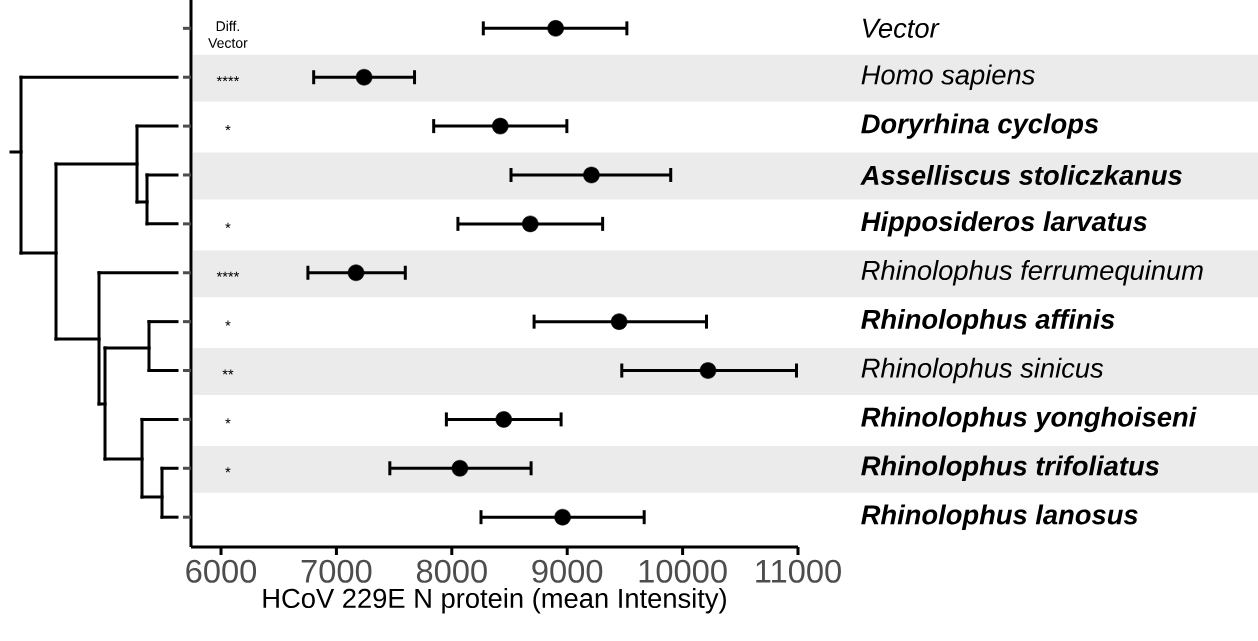 The height and width of the screenshot is (641, 1258). What do you see at coordinates (228, 34) in the screenshot?
I see `annotation: Diff. Vector` at bounding box center [228, 34].